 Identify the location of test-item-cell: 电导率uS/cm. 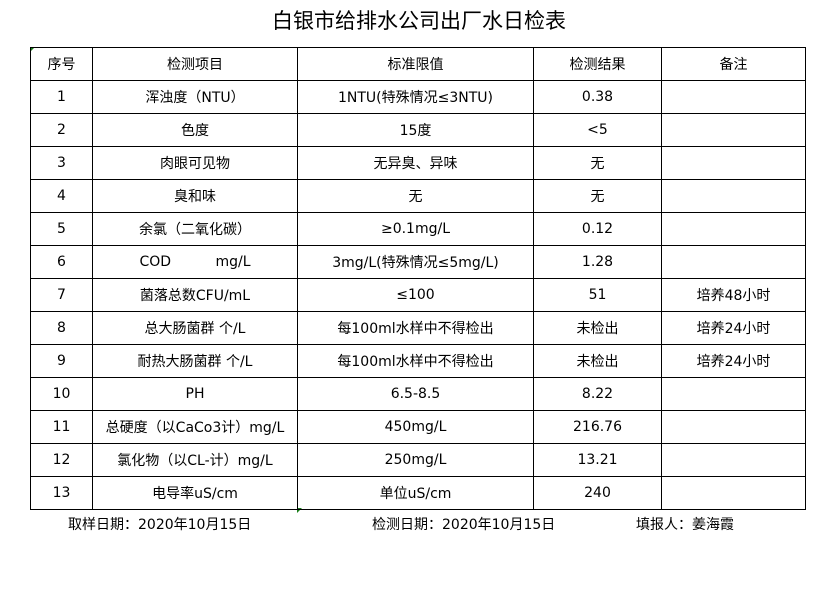
(195, 493).